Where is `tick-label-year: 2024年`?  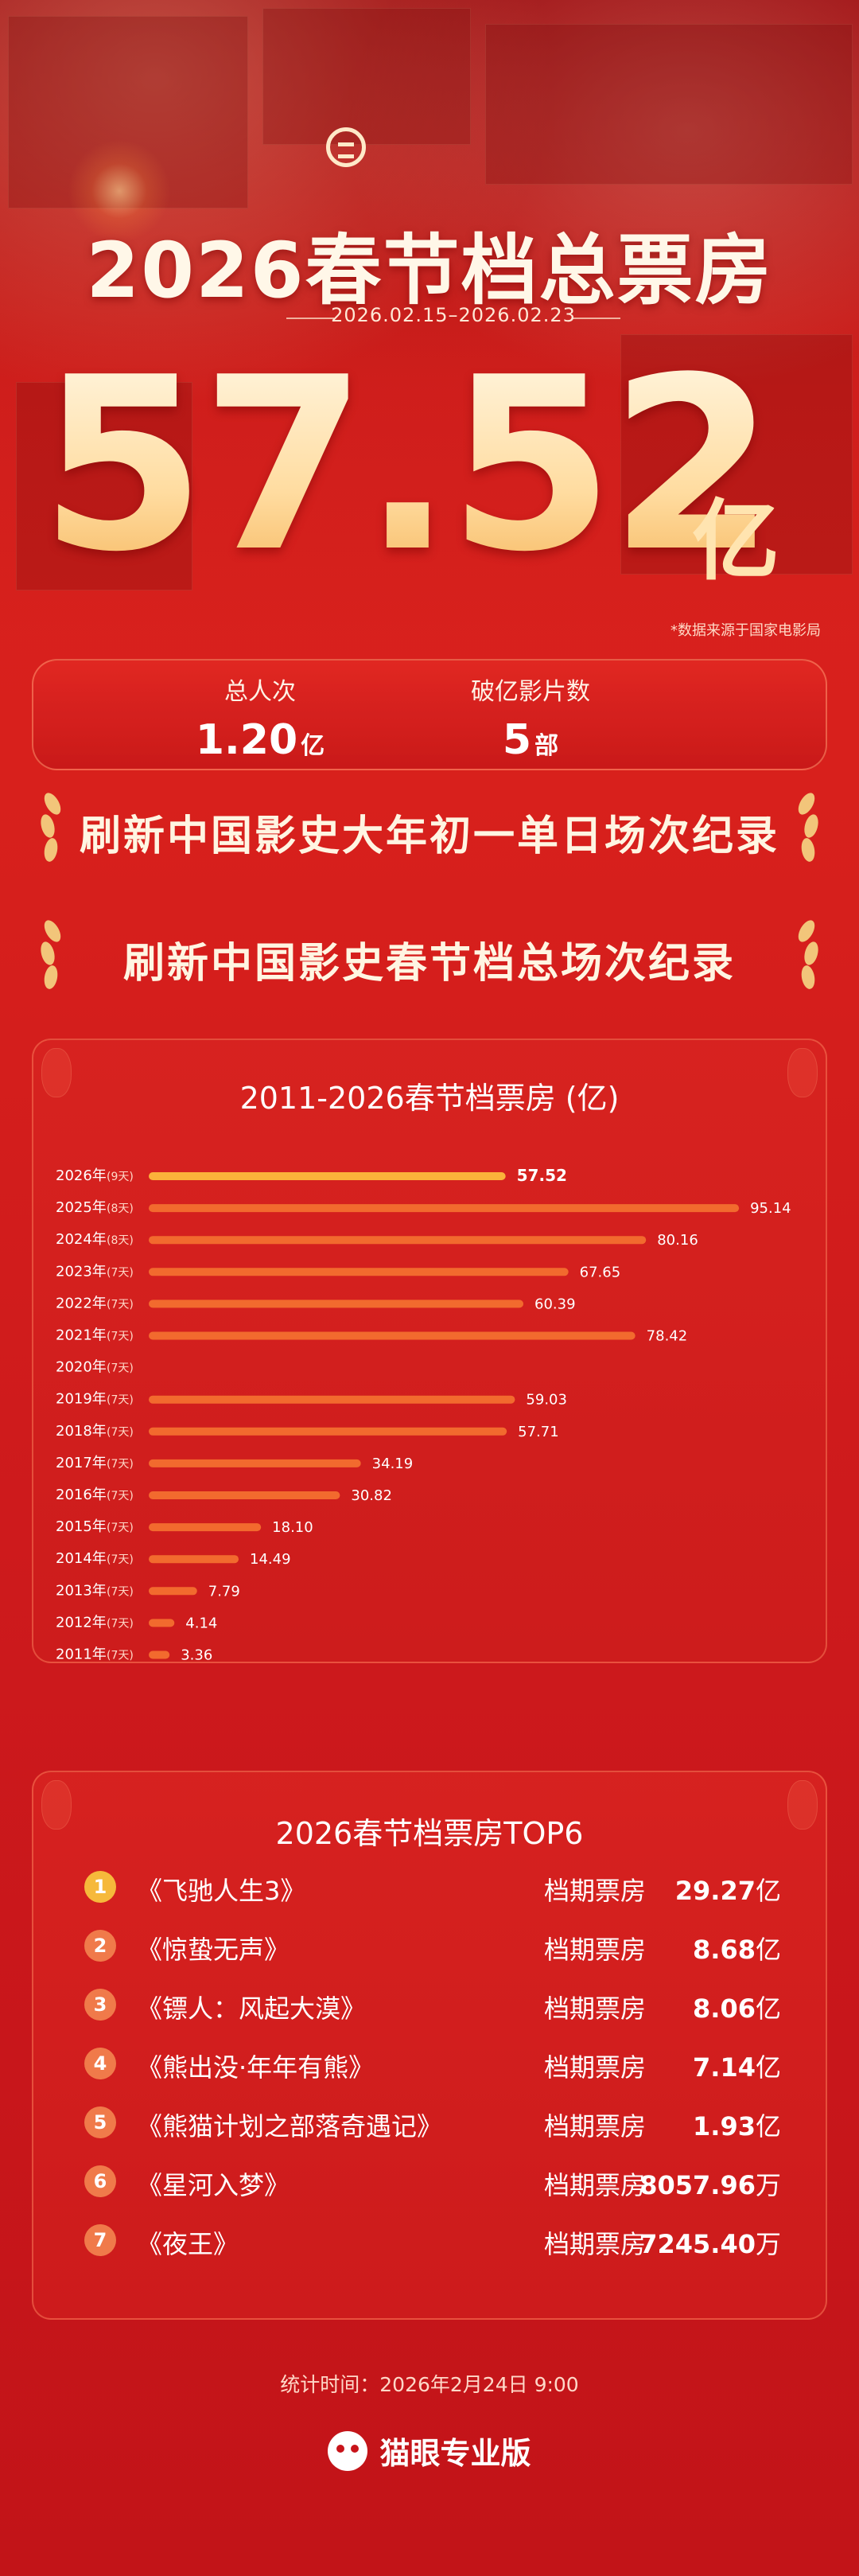 tick-label-year: 2024年 is located at coordinates (81, 1239).